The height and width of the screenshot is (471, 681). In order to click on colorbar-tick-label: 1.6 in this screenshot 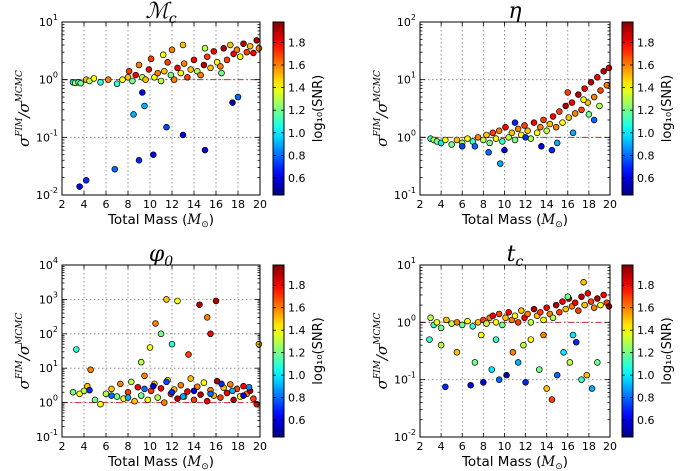, I will do `click(297, 308)`.